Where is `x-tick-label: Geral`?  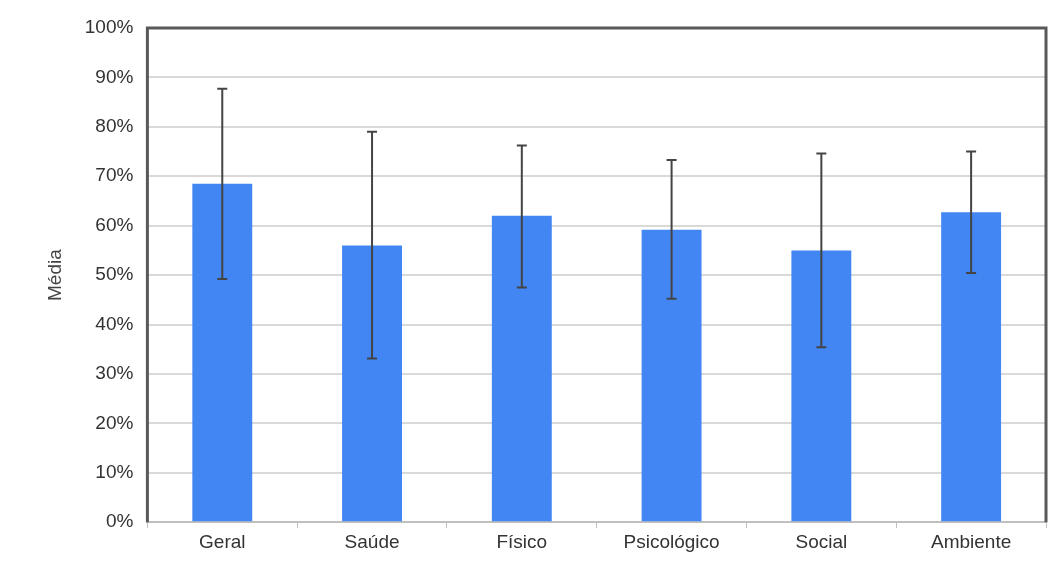
x-tick-label: Geral is located at coordinates (222, 541).